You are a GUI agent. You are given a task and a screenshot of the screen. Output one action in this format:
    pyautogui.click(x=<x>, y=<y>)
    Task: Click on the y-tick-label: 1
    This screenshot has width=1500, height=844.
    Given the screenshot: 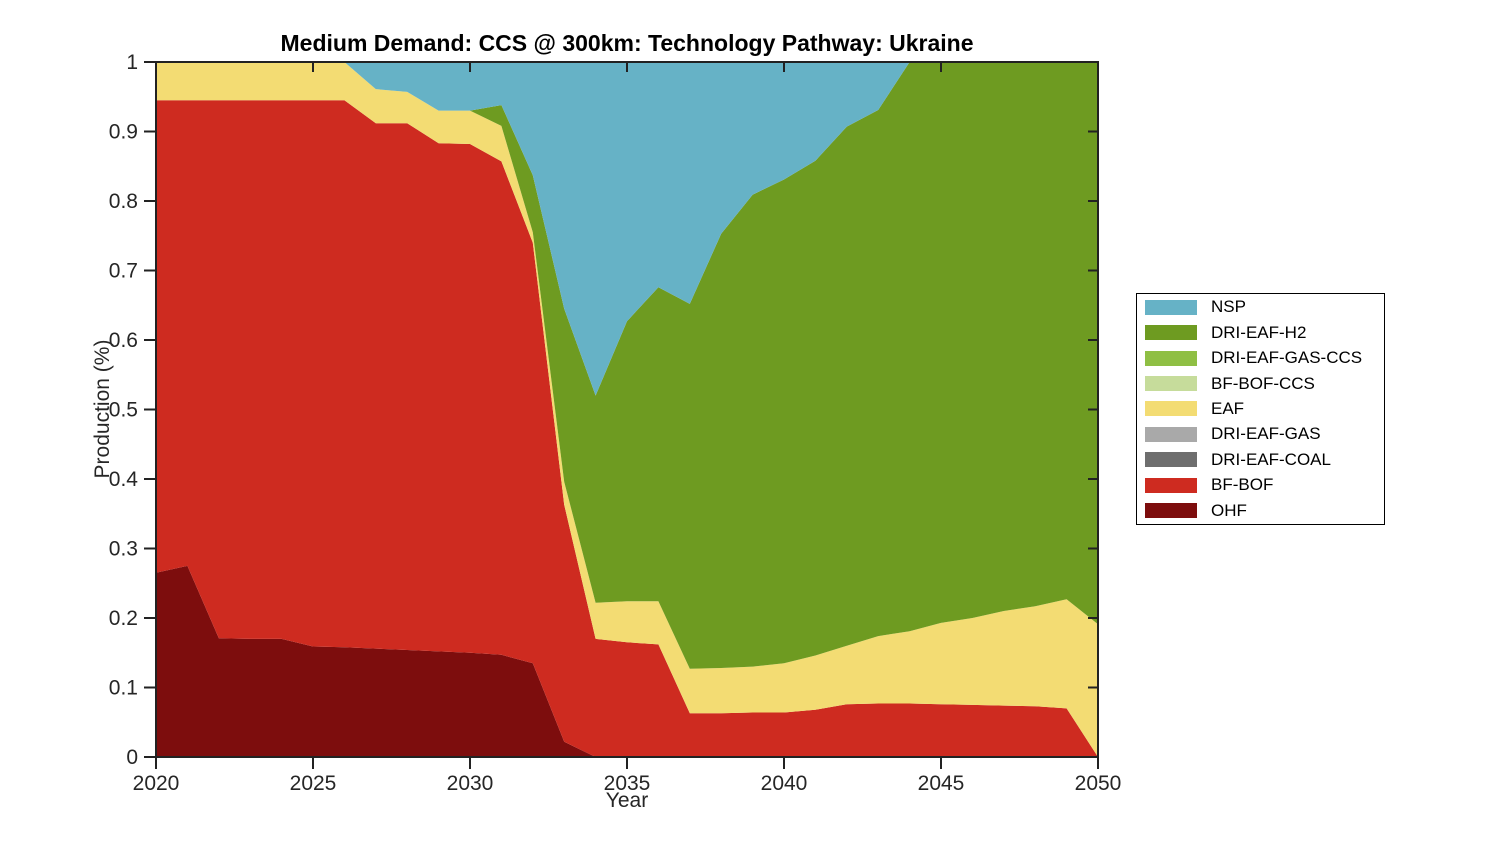 What is the action you would take?
    pyautogui.click(x=132, y=62)
    